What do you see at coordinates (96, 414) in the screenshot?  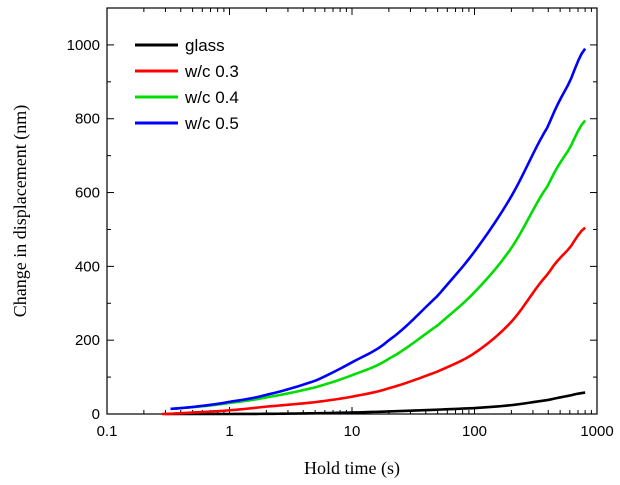 I see `y-tick-label: 0` at bounding box center [96, 414].